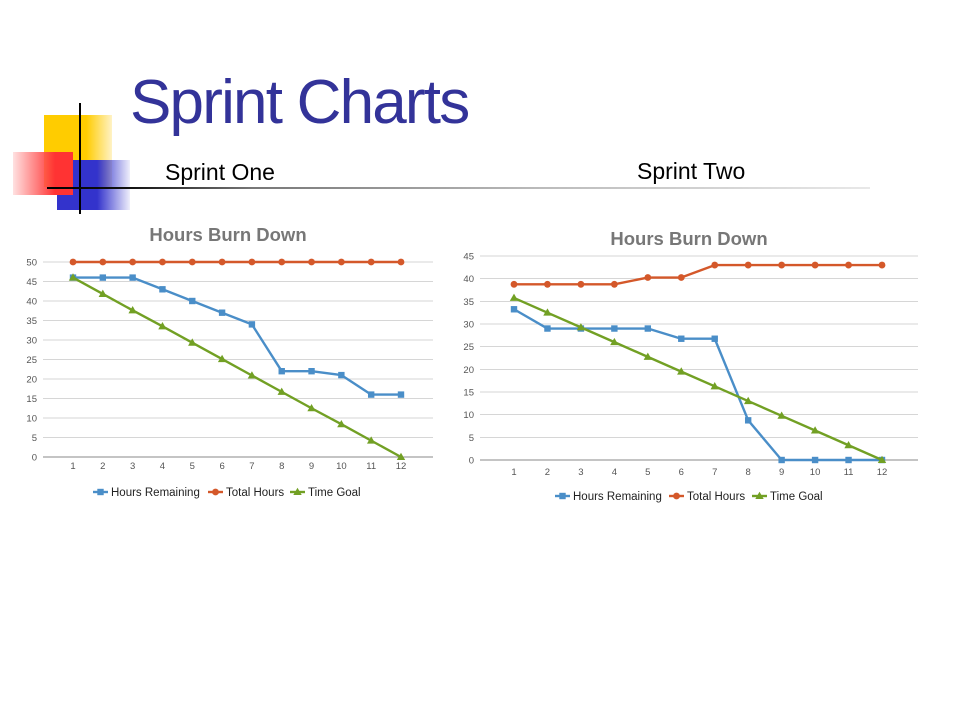 This screenshot has height=720, width=960. What do you see at coordinates (31, 282) in the screenshot?
I see `y-tick-label: 45` at bounding box center [31, 282].